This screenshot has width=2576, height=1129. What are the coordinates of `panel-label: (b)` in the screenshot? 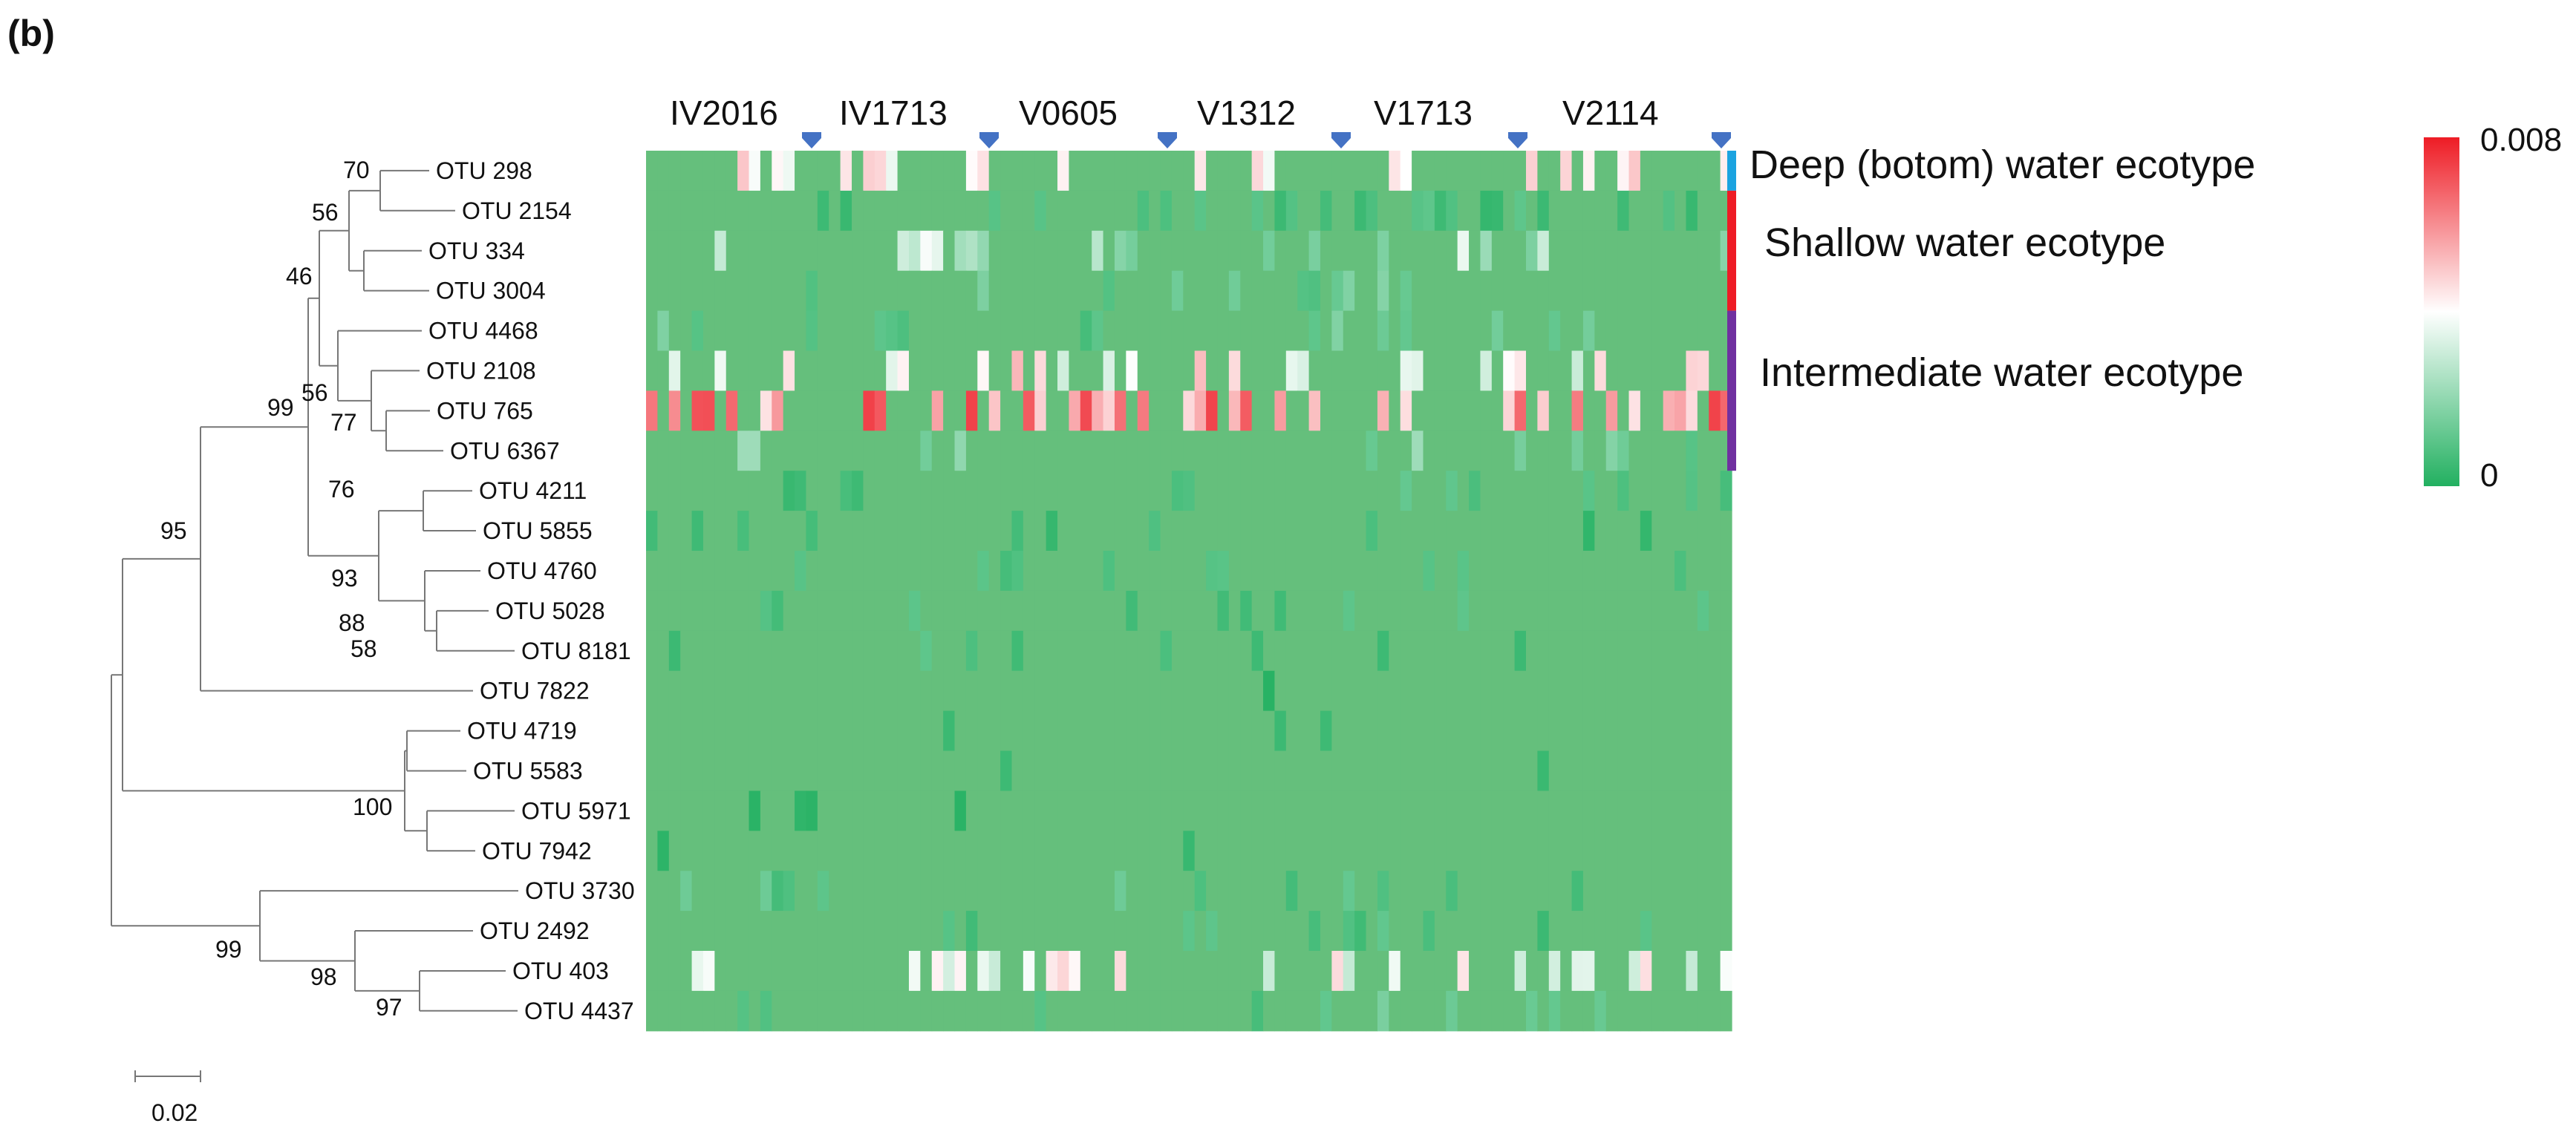 It's located at (31, 33).